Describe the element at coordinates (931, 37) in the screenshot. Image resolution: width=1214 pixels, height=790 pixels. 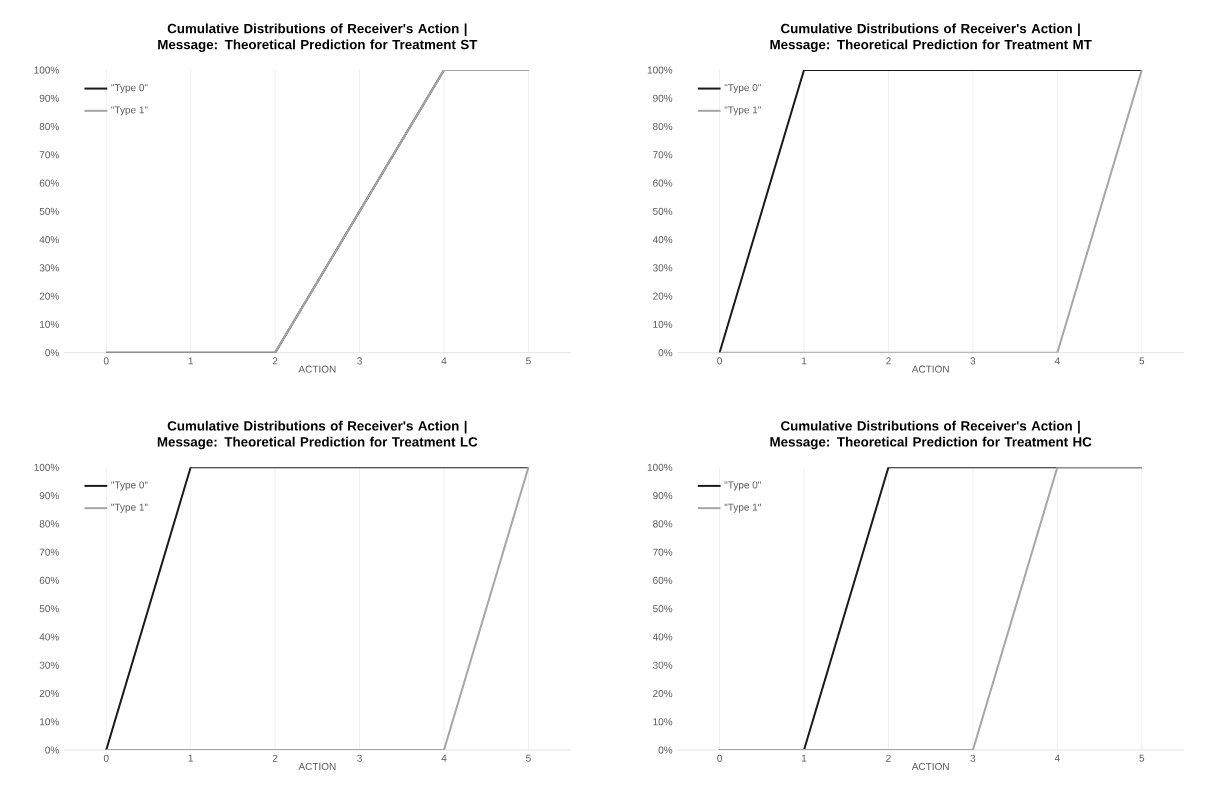
I see `chart-title: Cumulative Distributions of Receiver's Action | Message: Theoretical Prediction for Treatment MT` at that location.